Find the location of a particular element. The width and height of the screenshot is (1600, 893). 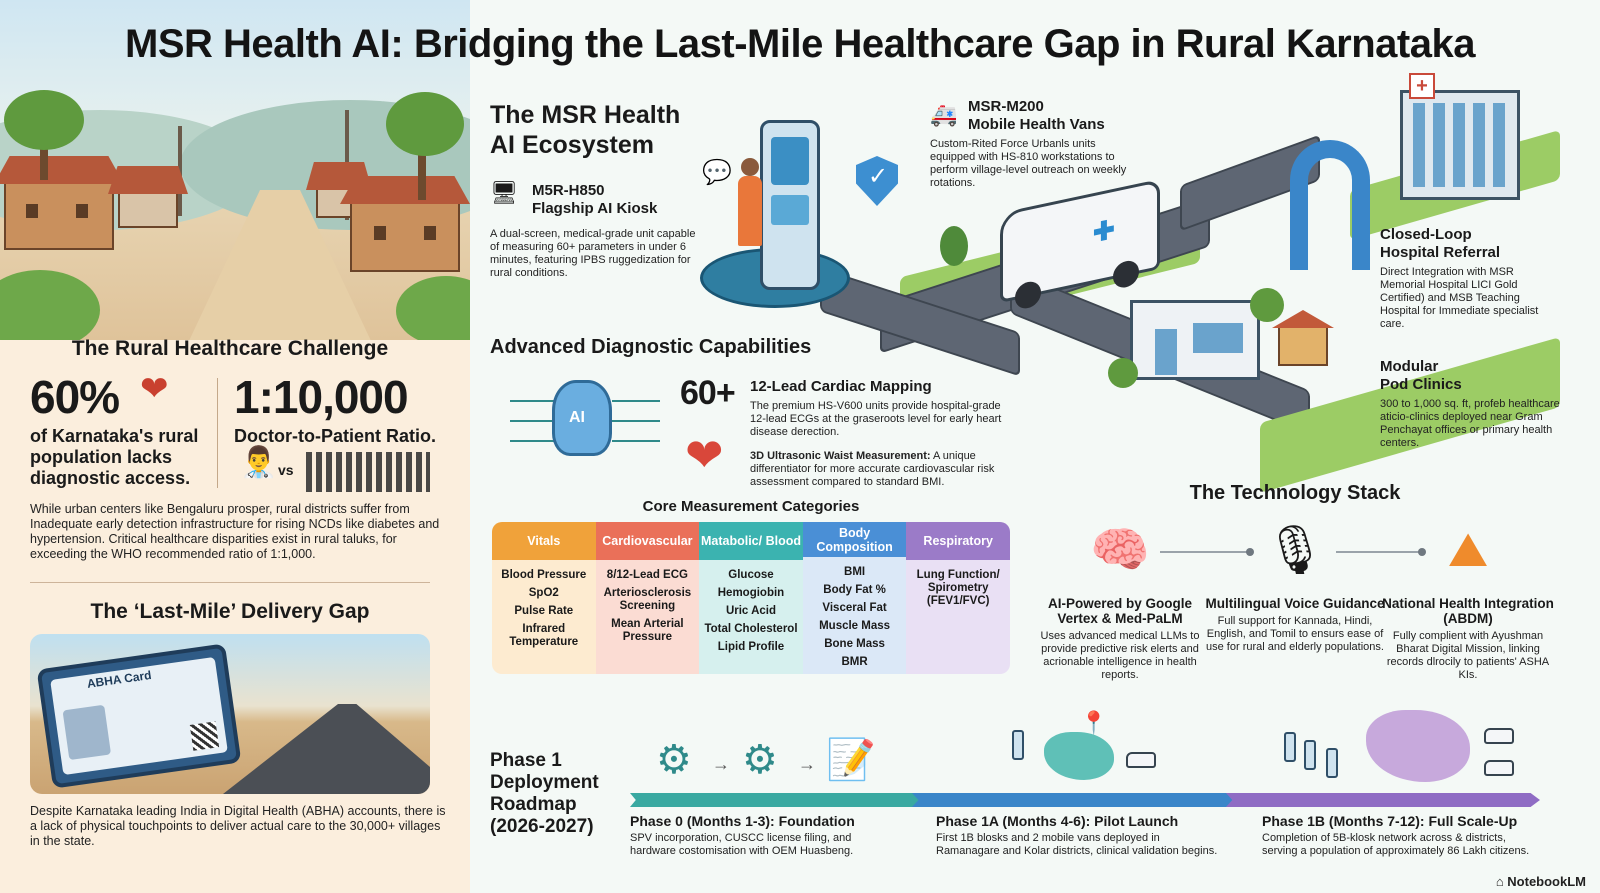

doctor-icon: 👨‍⚕️ is located at coordinates (259, 462).